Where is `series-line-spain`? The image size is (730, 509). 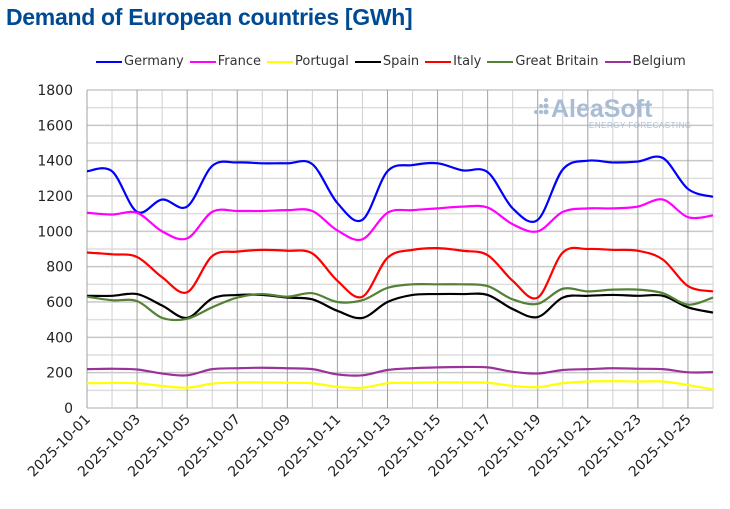 series-line-spain is located at coordinates (400, 306).